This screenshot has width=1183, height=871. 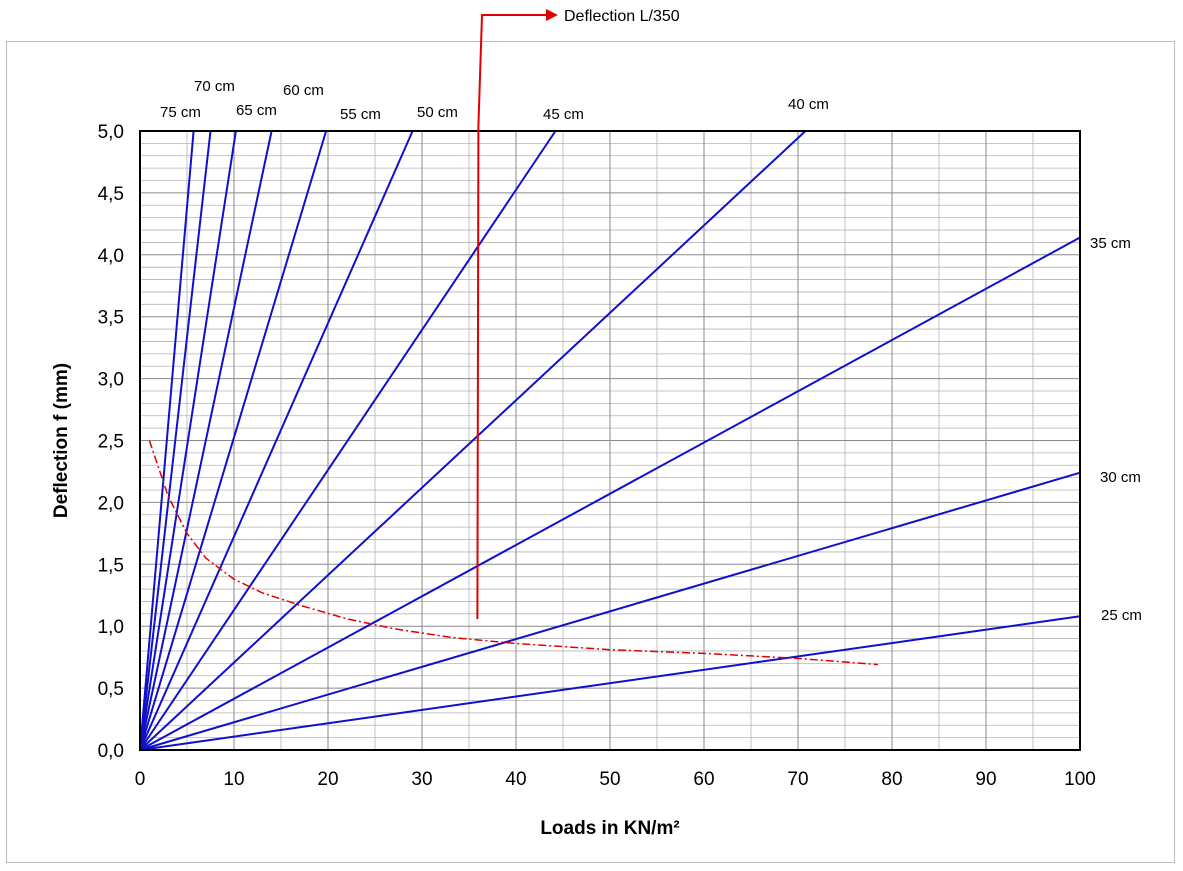 What do you see at coordinates (1121, 615) in the screenshot?
I see `series-label-25-cm: 25 cm` at bounding box center [1121, 615].